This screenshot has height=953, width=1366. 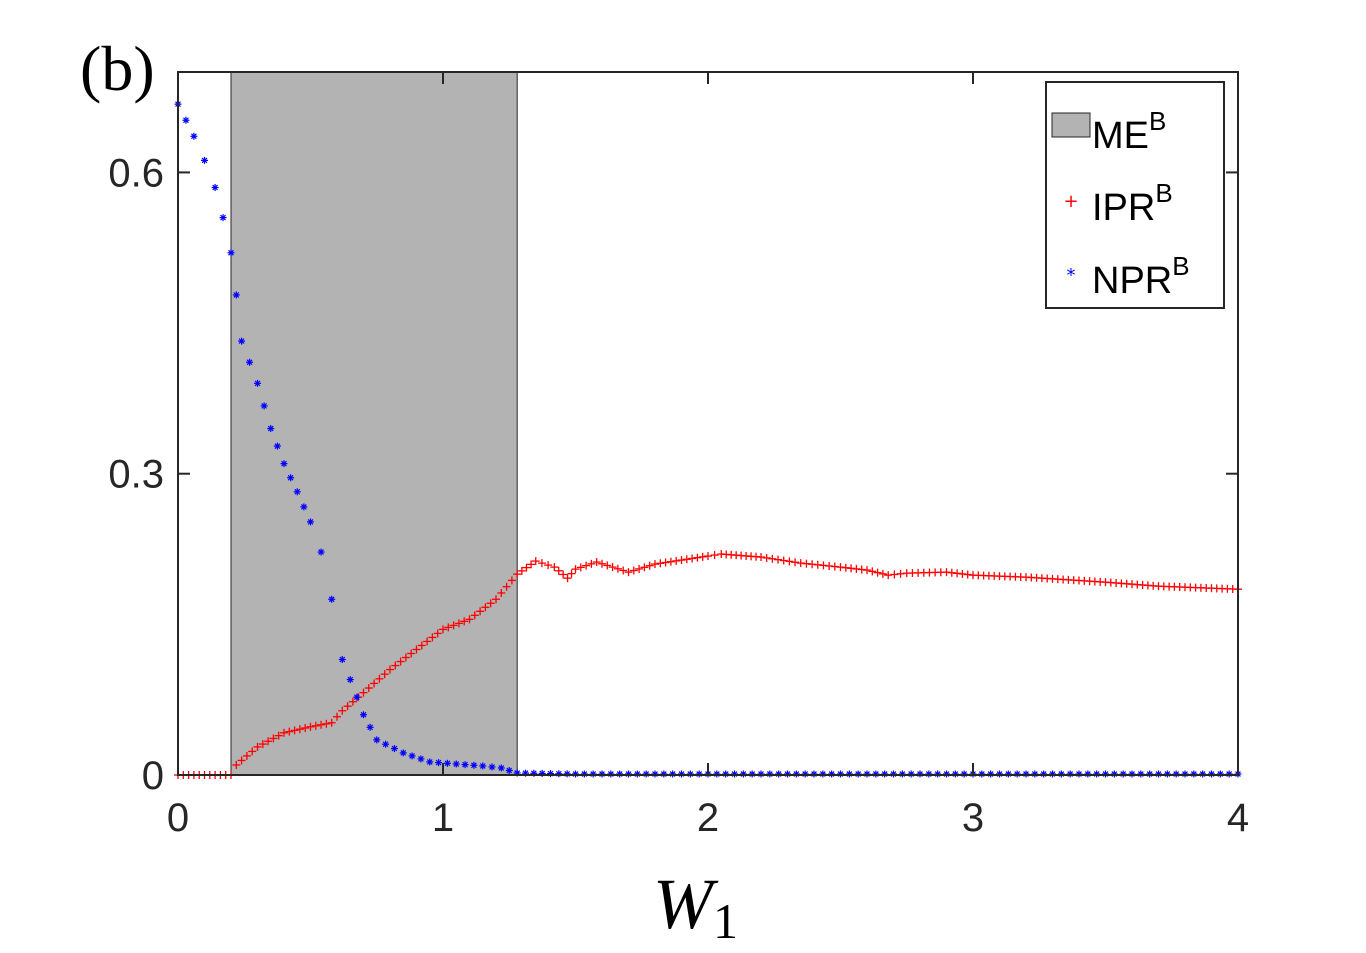 What do you see at coordinates (136, 475) in the screenshot?
I see `y-tick-label: 0.3` at bounding box center [136, 475].